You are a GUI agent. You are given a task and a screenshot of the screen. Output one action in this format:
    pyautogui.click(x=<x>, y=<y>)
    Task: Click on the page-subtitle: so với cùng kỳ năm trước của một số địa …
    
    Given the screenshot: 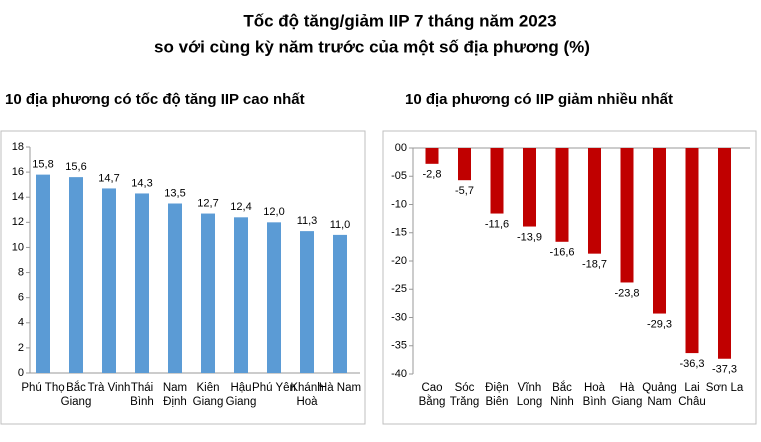 What is the action you would take?
    pyautogui.click(x=372, y=46)
    